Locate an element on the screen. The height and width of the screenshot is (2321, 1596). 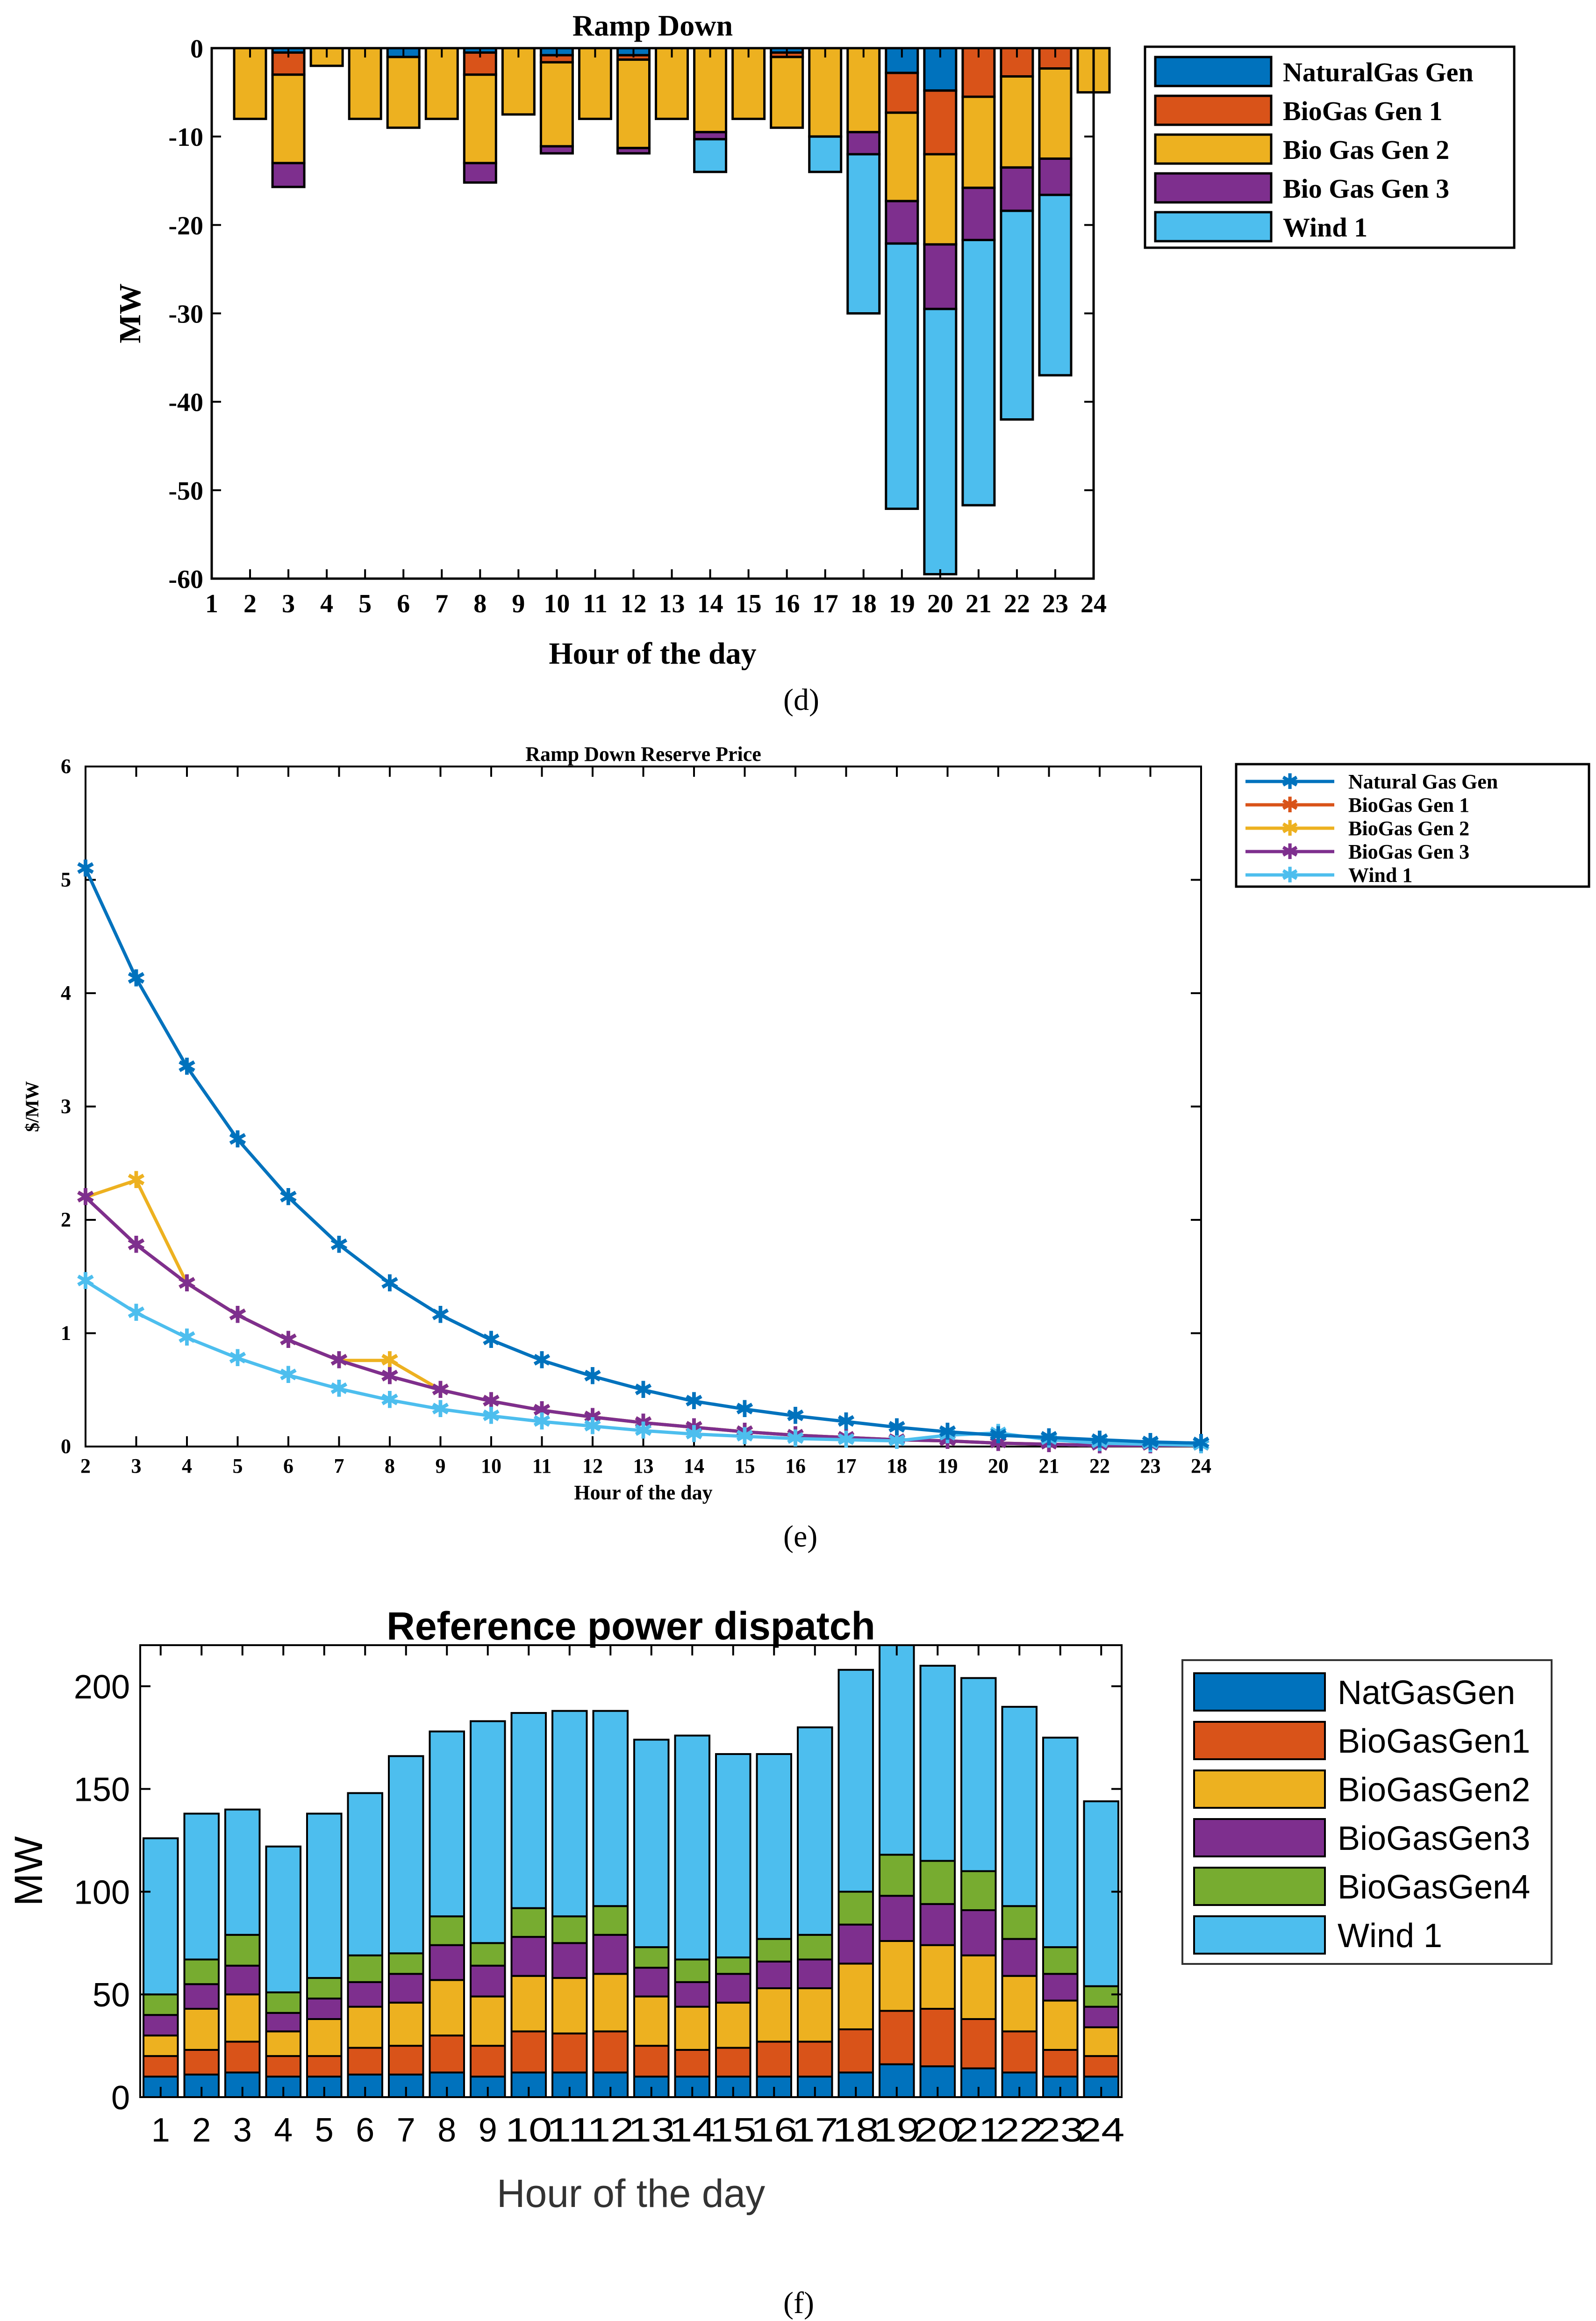
bar-h8-biogasgen2 is located at coordinates (447, 2008).